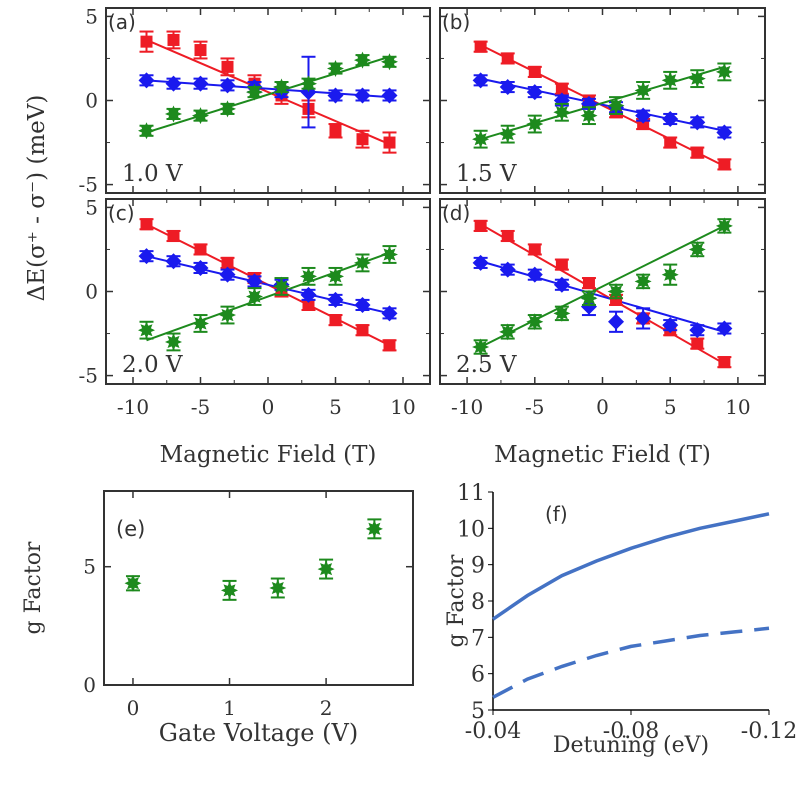 The height and width of the screenshot is (791, 806). I want to click on panel-b-fit-line-green, so click(602, 103).